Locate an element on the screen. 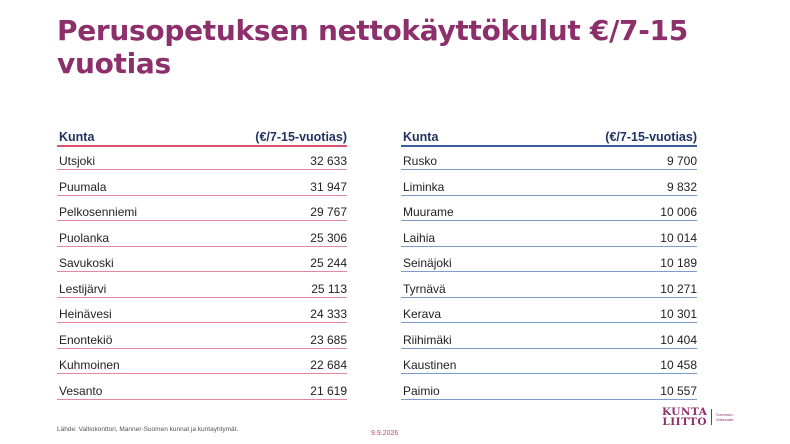 The width and height of the screenshot is (790, 444). table-row: Kuhmoinen 22 684 is located at coordinates (202, 361).